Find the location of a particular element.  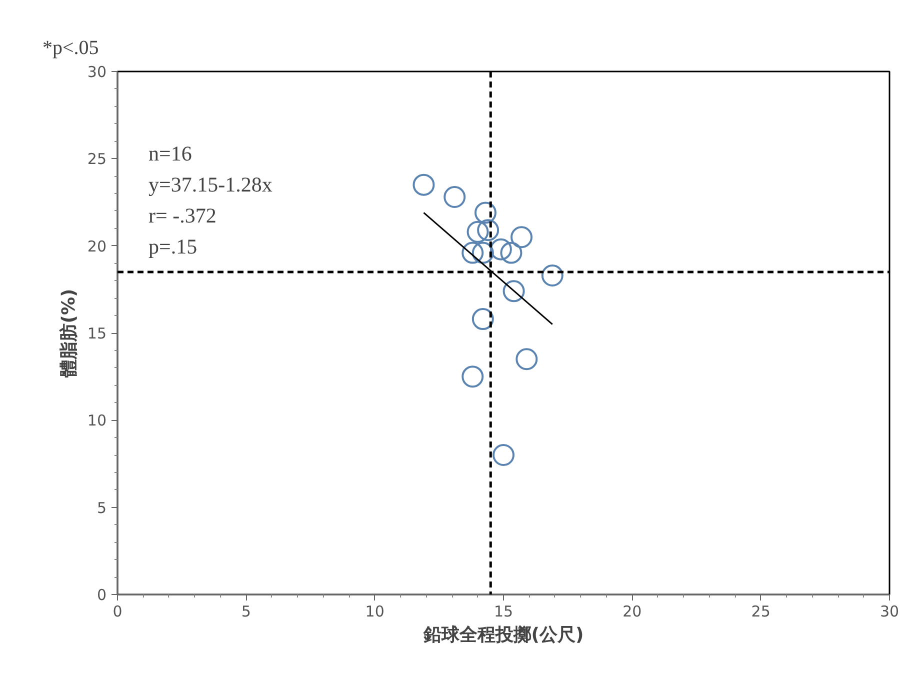

annotation: r= -.372 is located at coordinates (182, 216).